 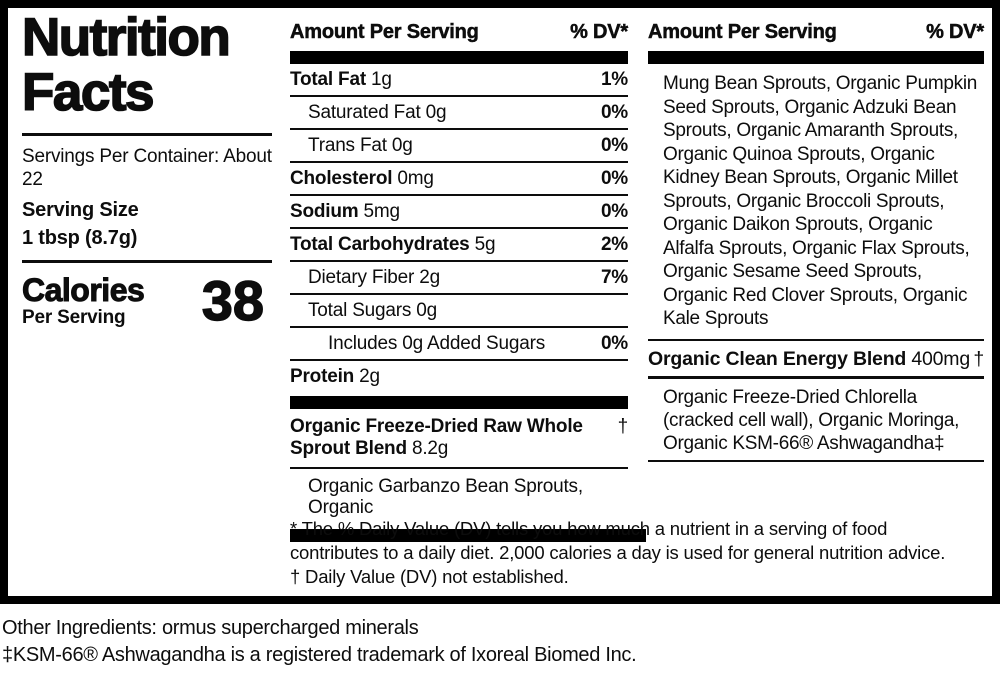 I want to click on nutrient-name: Total Fat 1g, so click(x=341, y=79).